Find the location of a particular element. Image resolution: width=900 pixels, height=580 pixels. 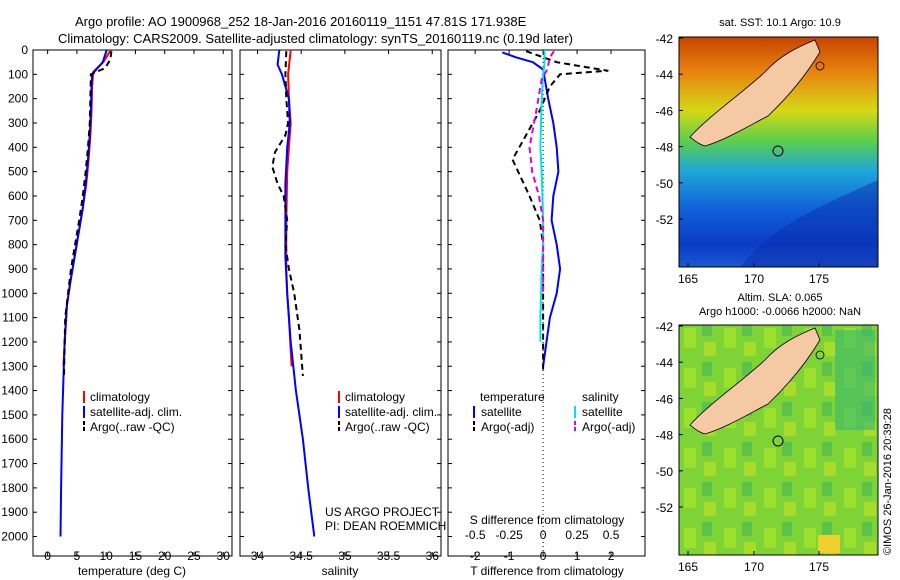

lat-tick-label: -44 is located at coordinates (665, 363).